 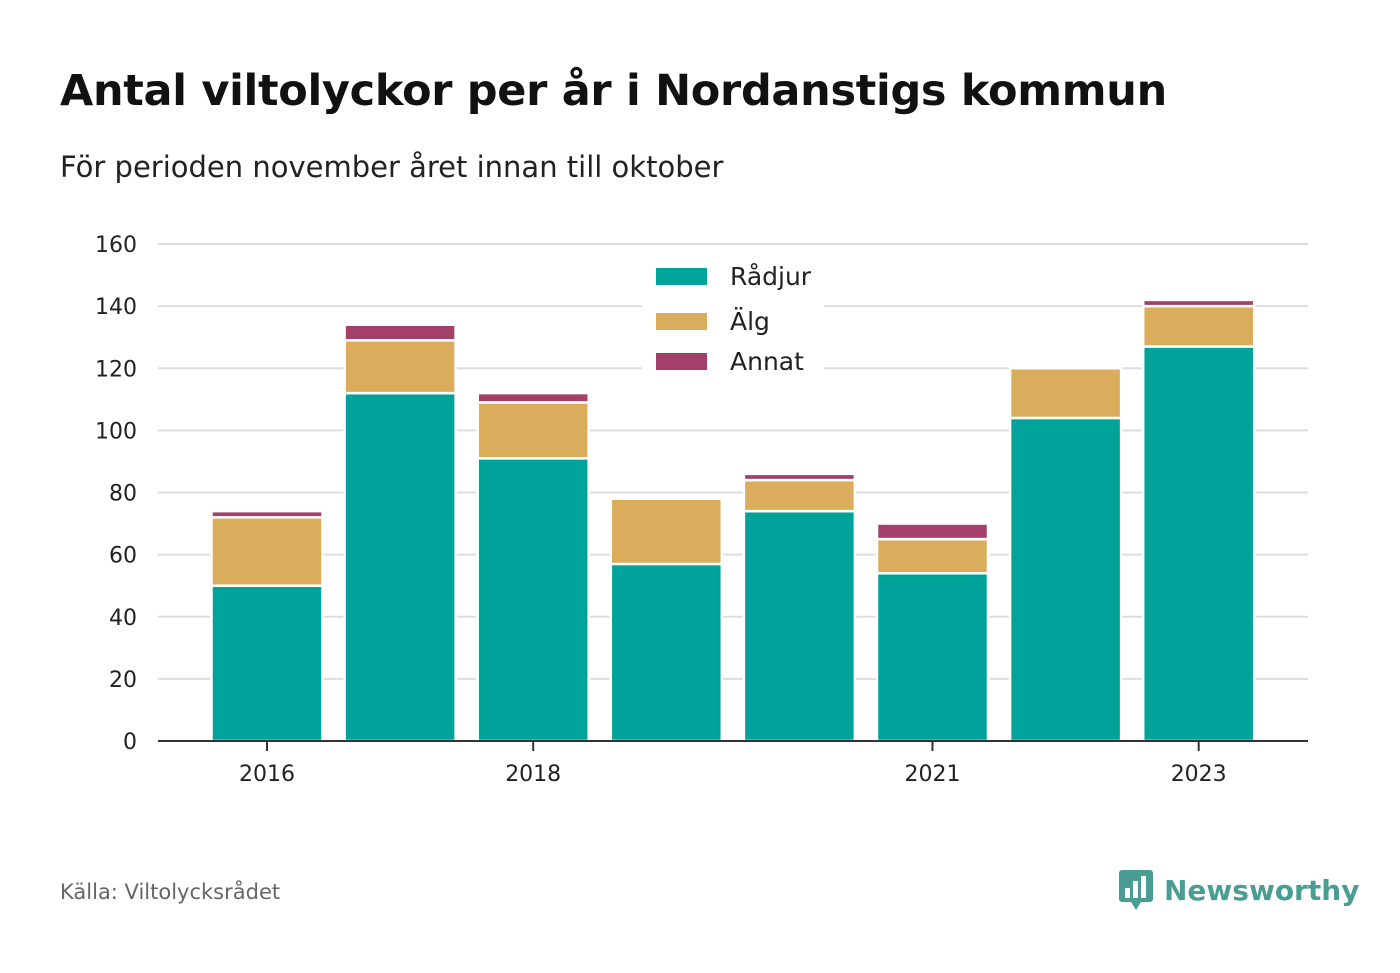 What do you see at coordinates (933, 774) in the screenshot?
I see `x-tick-label: 2021` at bounding box center [933, 774].